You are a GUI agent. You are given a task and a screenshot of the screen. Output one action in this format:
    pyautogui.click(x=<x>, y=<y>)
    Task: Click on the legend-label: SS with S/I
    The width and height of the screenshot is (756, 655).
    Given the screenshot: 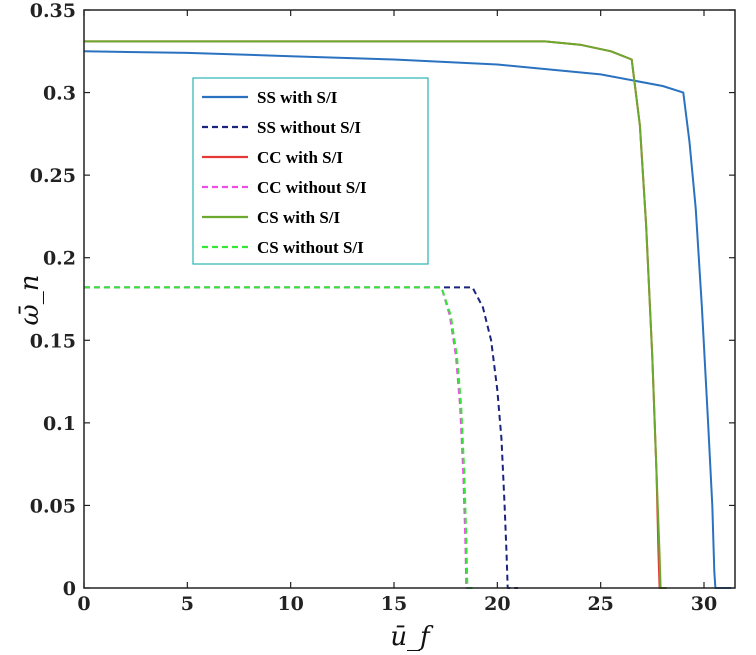 What is the action you would take?
    pyautogui.click(x=297, y=97)
    